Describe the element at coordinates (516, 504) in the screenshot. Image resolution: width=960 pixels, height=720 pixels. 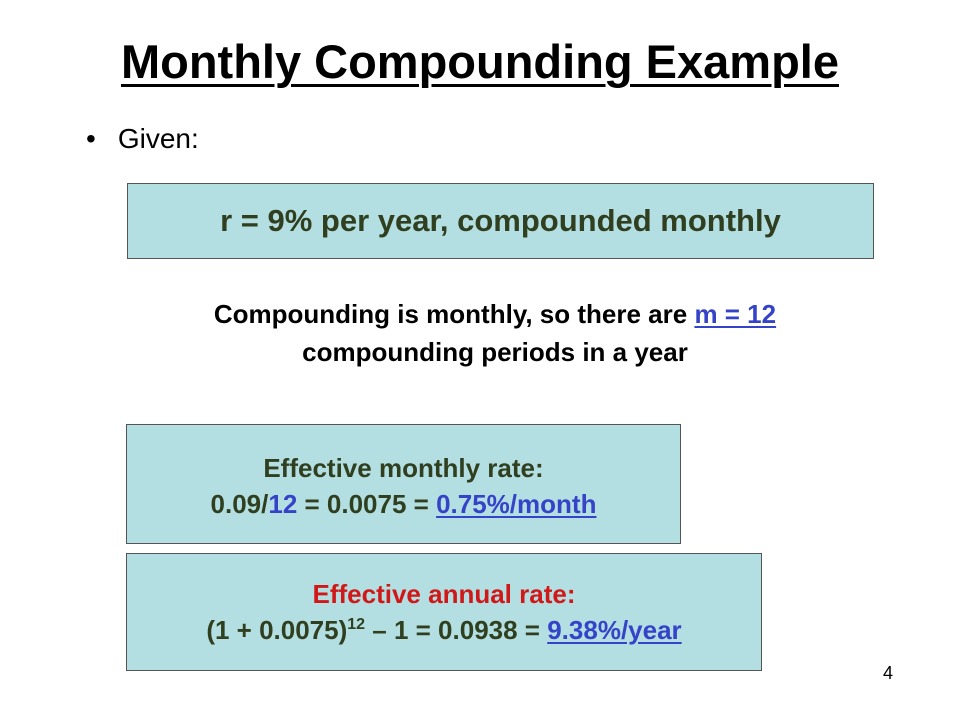
I see `monthly-rate-result: 0.75%/month` at that location.